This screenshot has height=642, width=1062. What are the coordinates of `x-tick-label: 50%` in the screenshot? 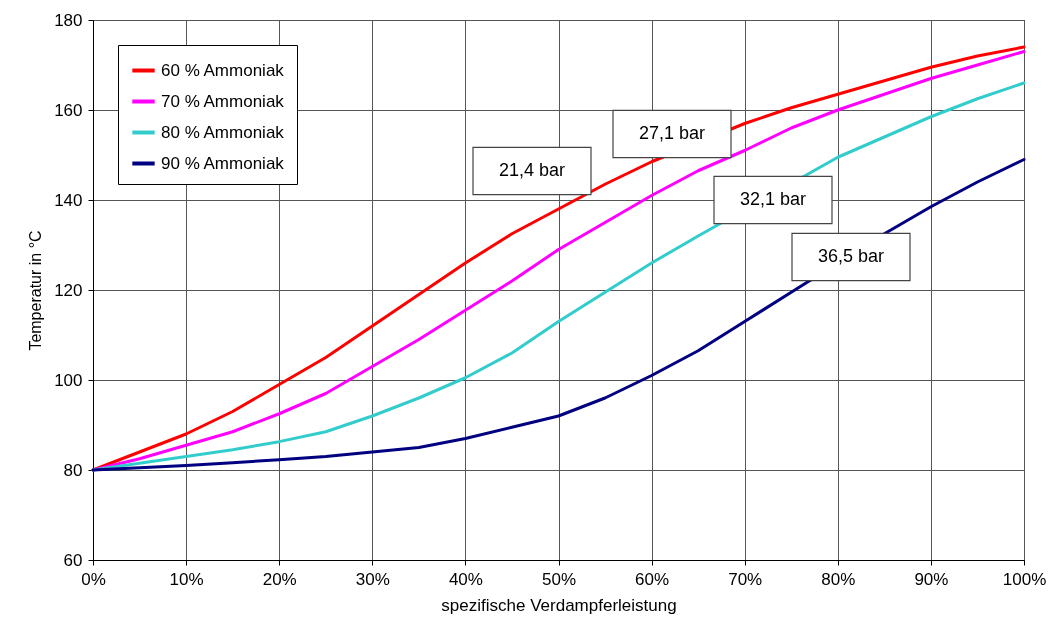 It's located at (559, 579).